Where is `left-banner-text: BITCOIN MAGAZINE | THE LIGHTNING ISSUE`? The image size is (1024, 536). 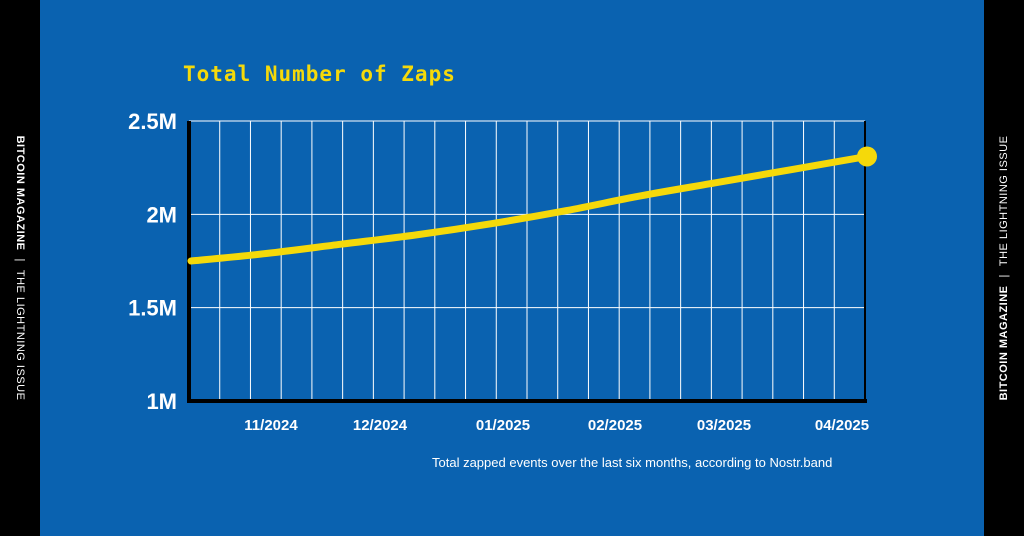 left-banner-text: BITCOIN MAGAZINE | THE LIGHTNING ISSUE is located at coordinates (20, 268).